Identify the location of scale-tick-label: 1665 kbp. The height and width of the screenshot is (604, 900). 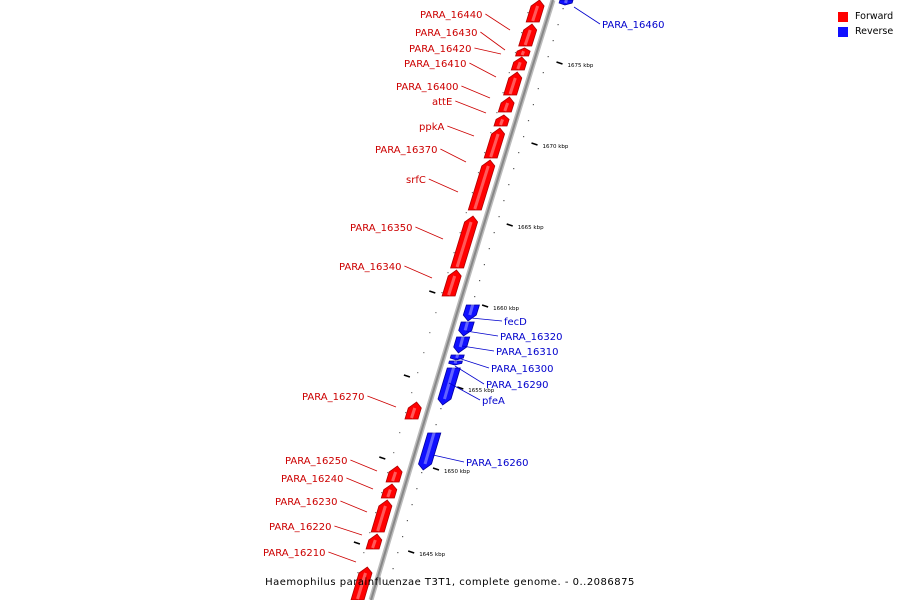
(531, 228).